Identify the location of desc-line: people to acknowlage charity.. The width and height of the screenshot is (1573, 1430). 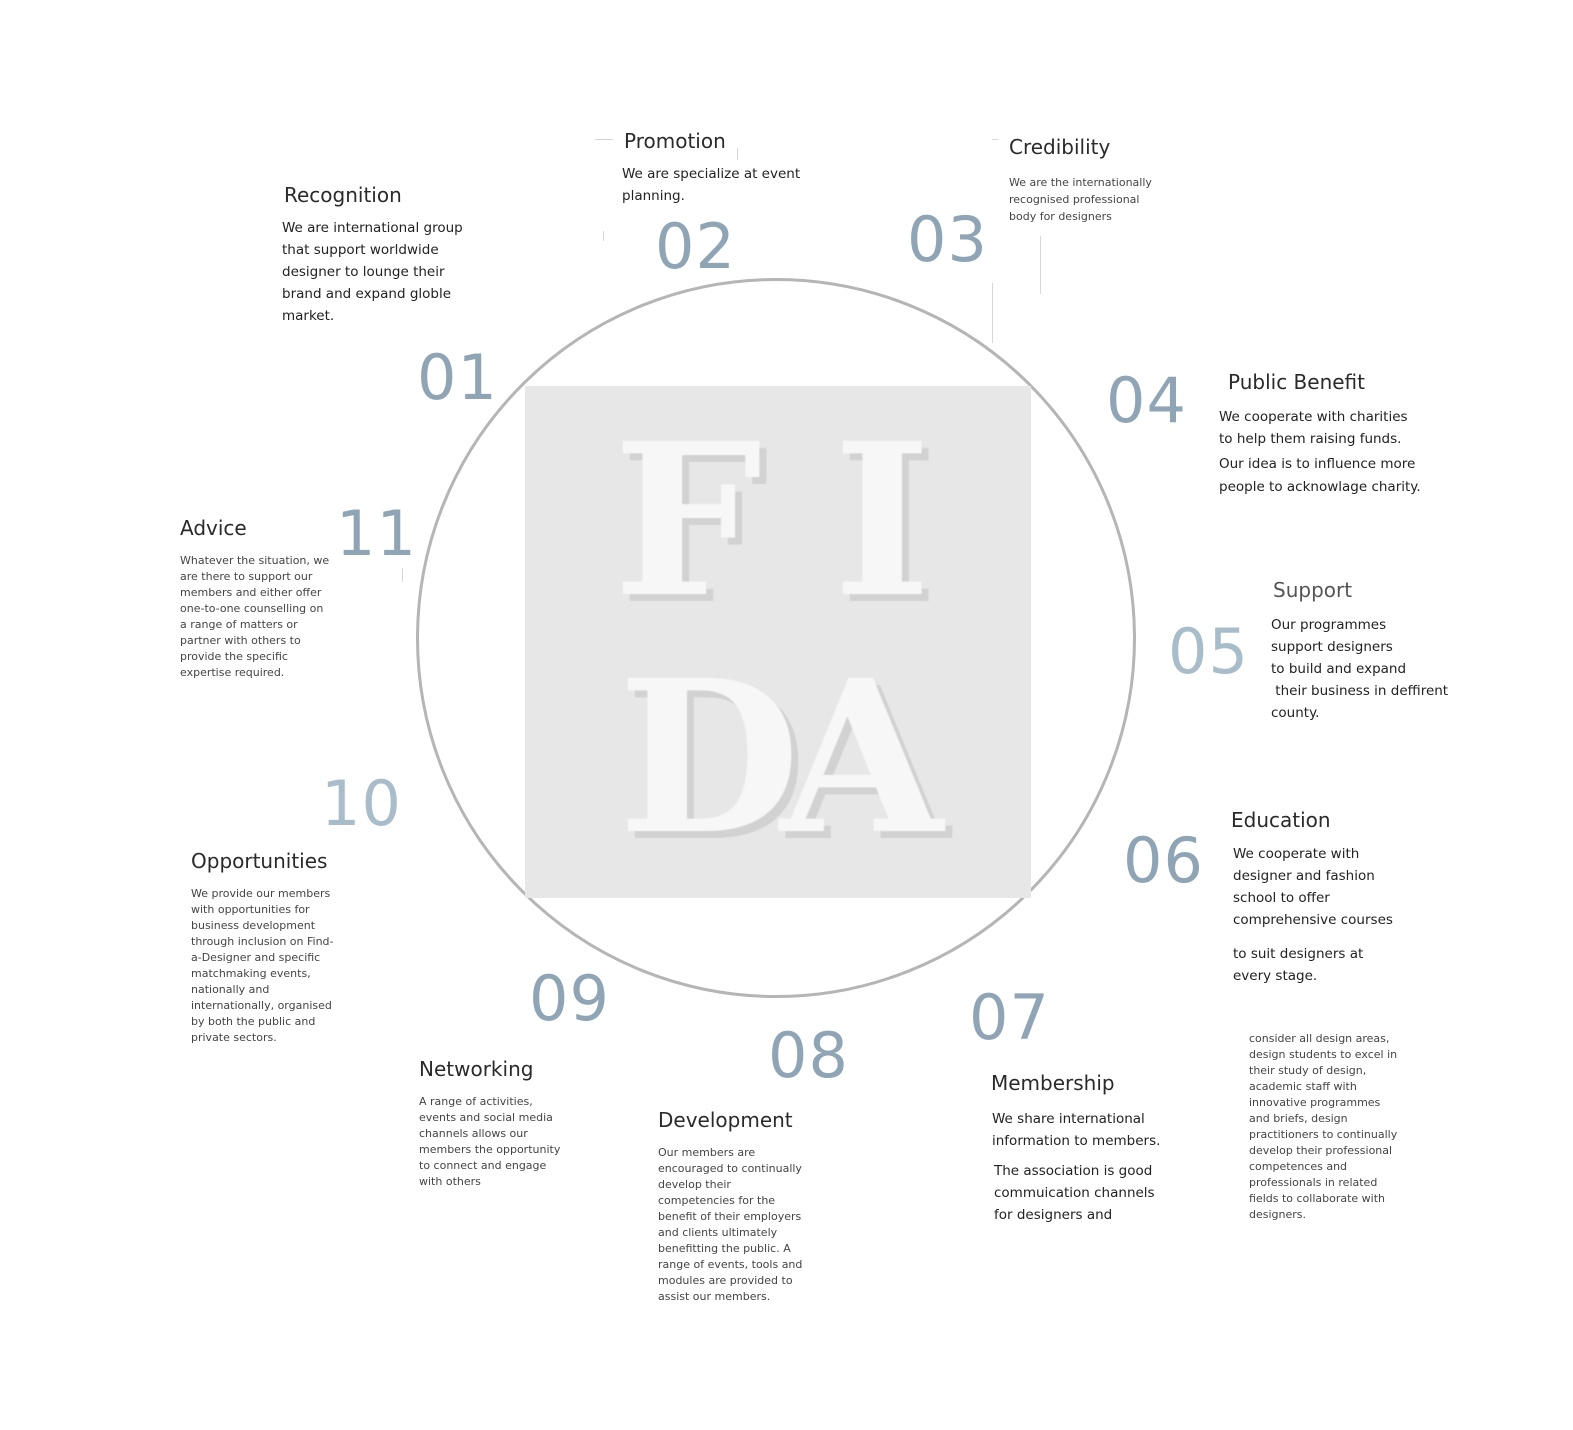
(1320, 487).